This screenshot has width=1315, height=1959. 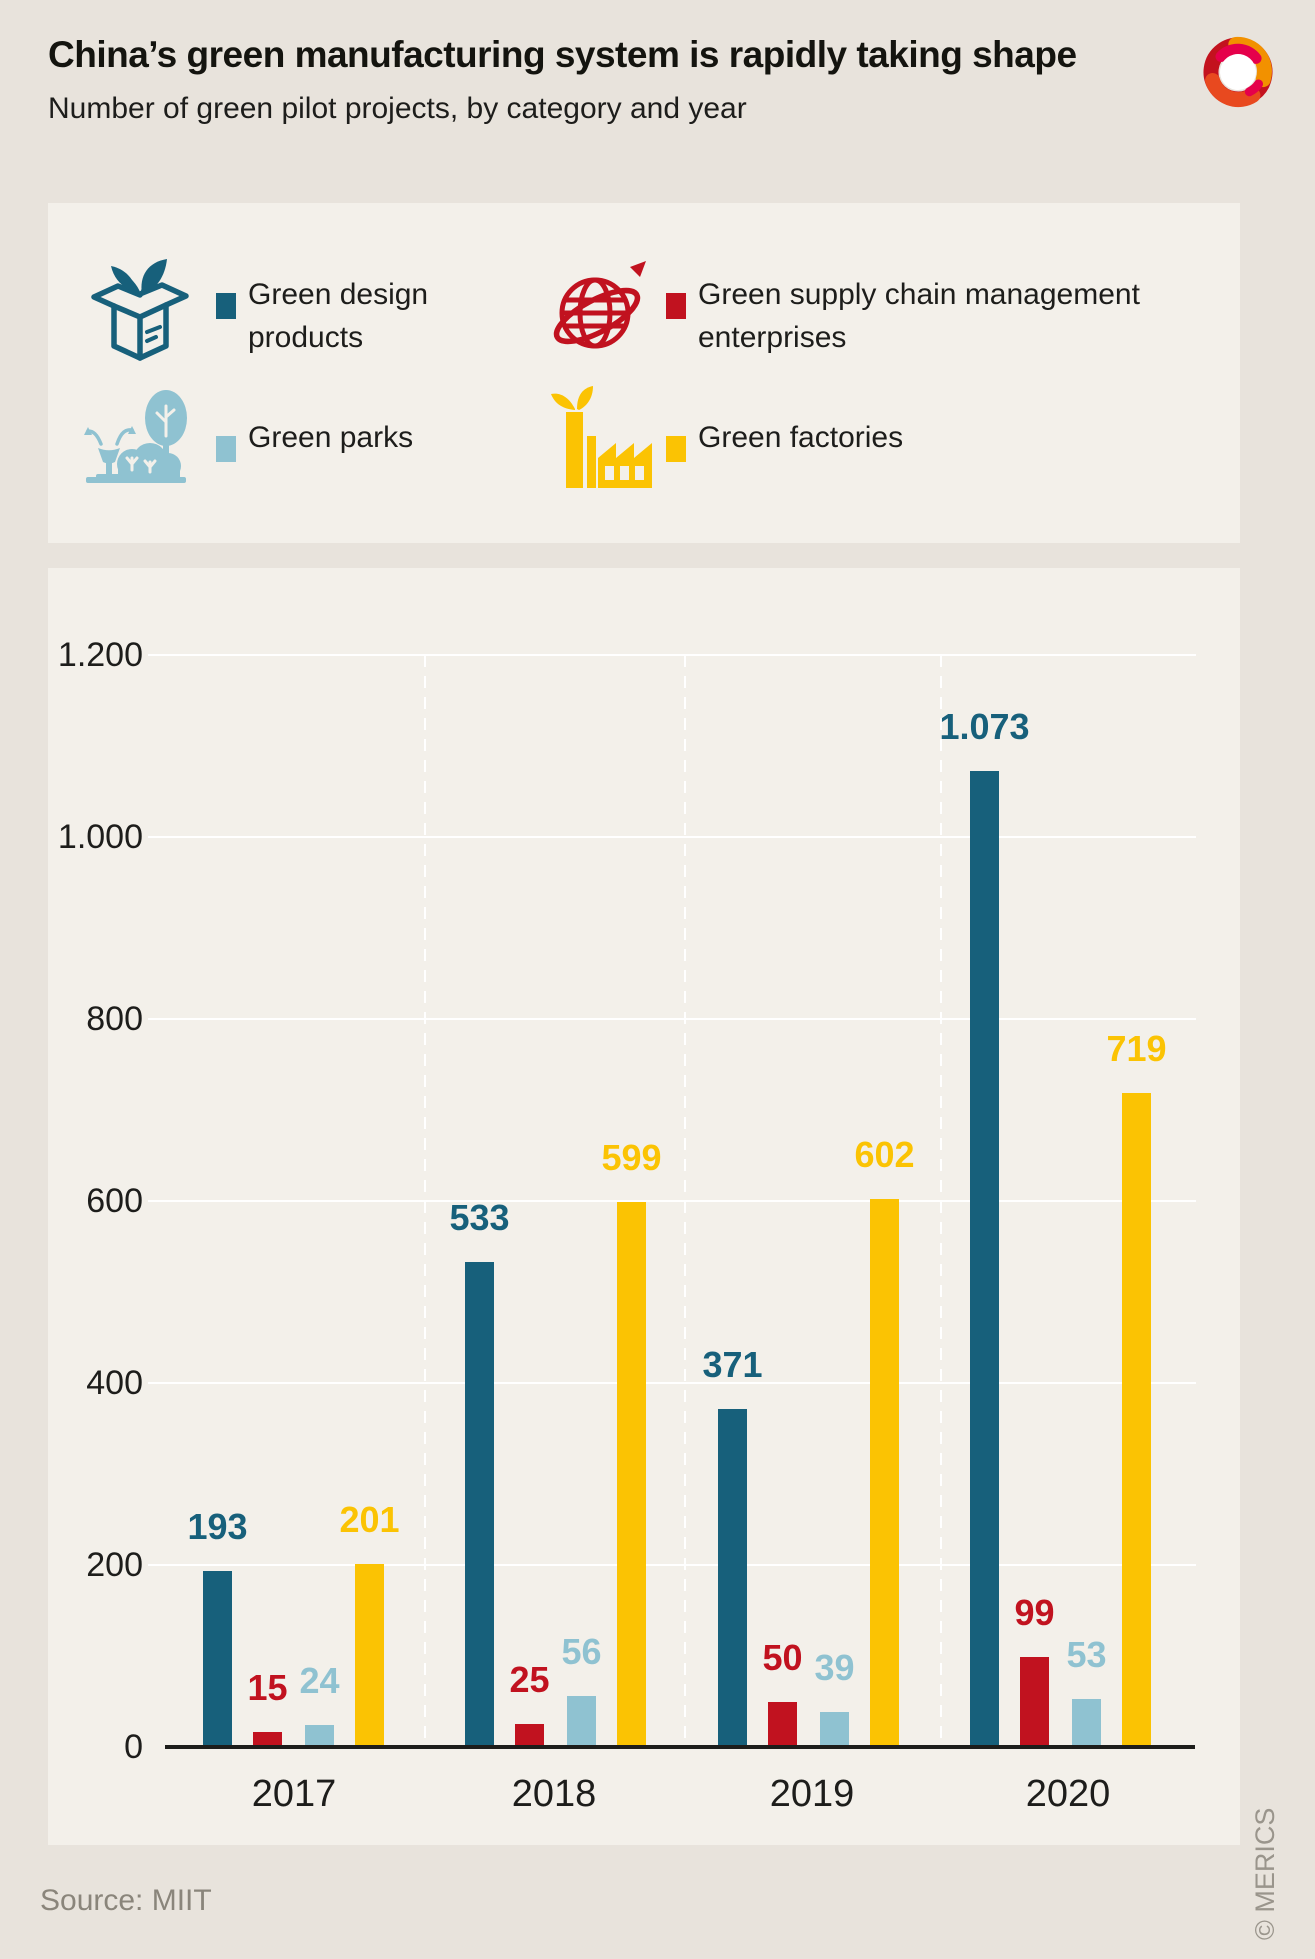 What do you see at coordinates (1034, 1701) in the screenshot?
I see `bar-2020-green-supply-chain-management-enterprises` at bounding box center [1034, 1701].